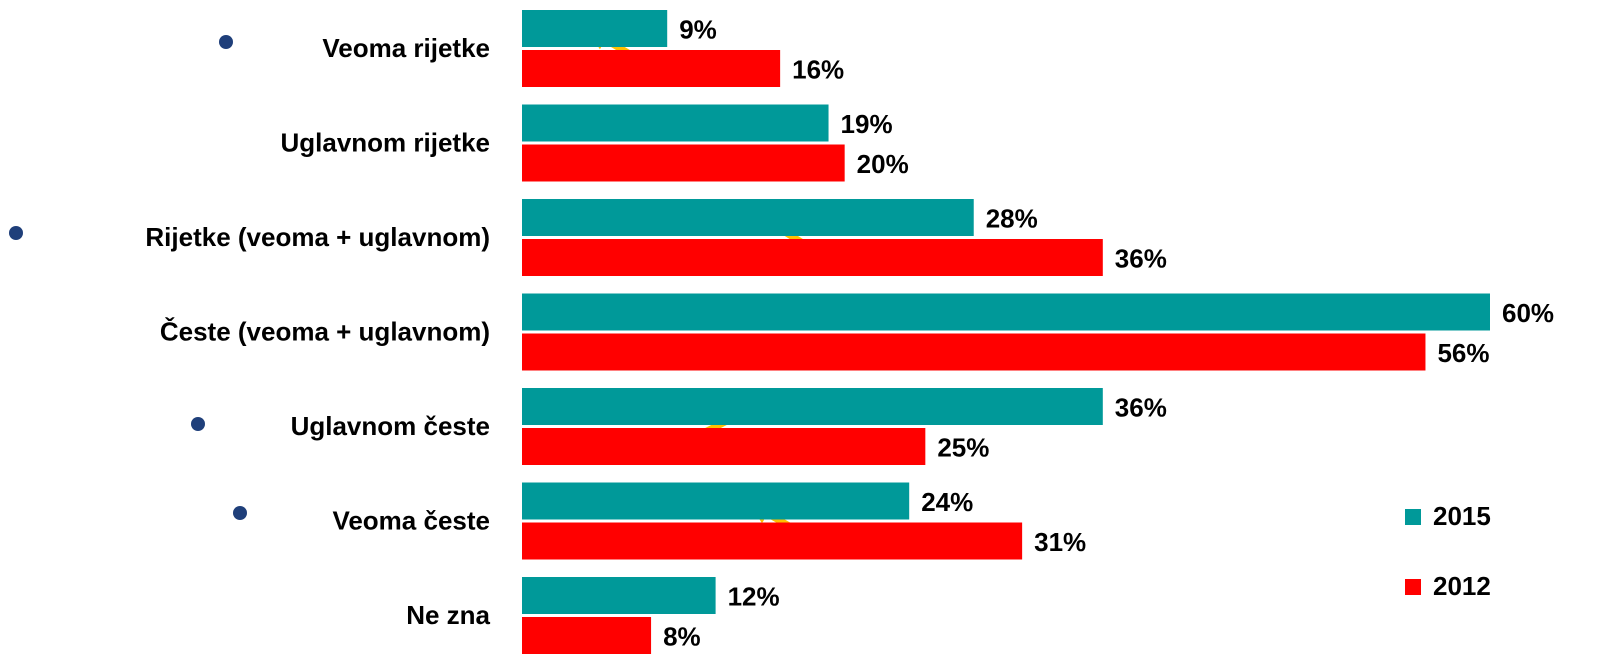 Image resolution: width=1611 pixels, height=670 pixels. What do you see at coordinates (883, 164) in the screenshot?
I see `value-label: 20%` at bounding box center [883, 164].